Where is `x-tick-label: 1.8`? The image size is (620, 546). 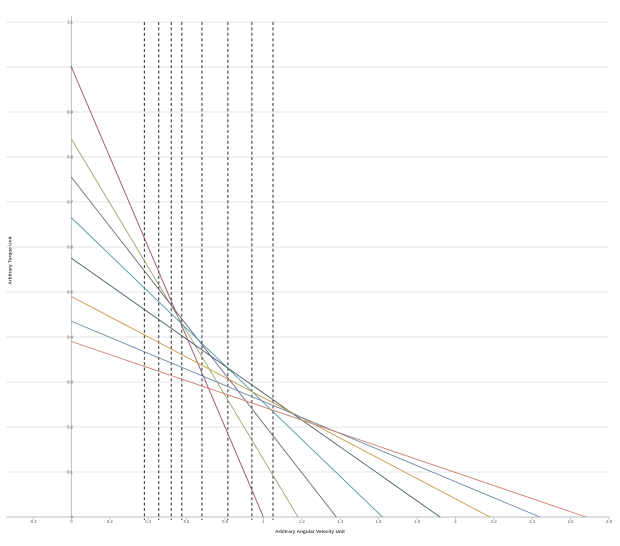 x-tick-label: 1.8 is located at coordinates (417, 521).